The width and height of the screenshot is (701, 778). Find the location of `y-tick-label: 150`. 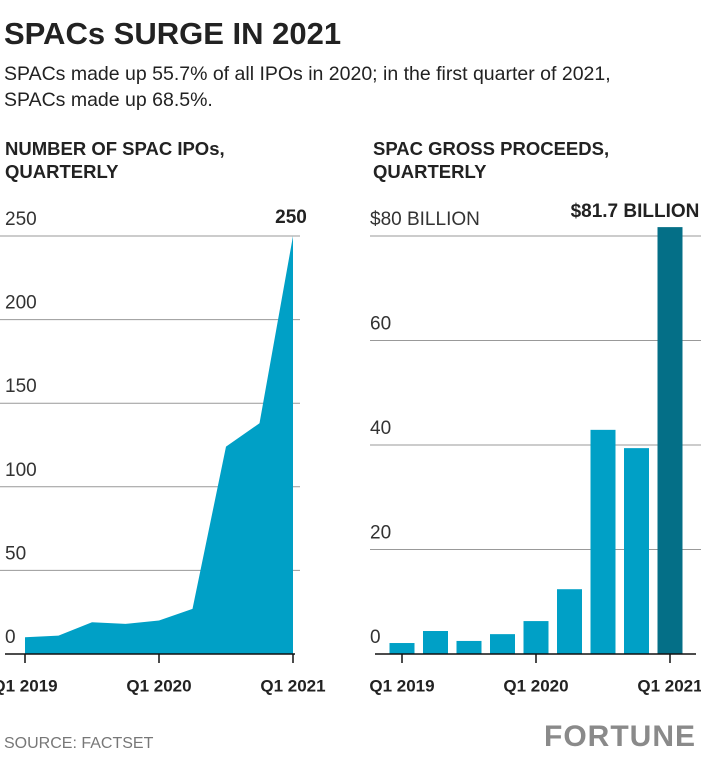

y-tick-label: 150 is located at coordinates (21, 386).